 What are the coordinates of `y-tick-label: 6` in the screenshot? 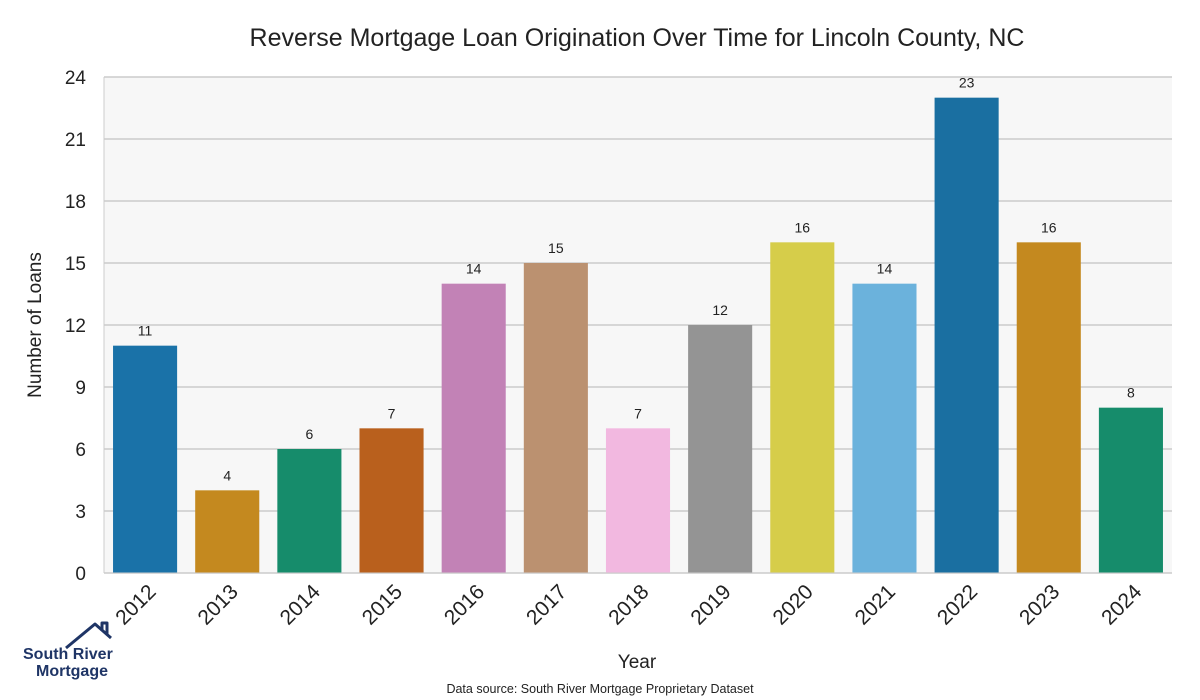 It's located at (80, 450).